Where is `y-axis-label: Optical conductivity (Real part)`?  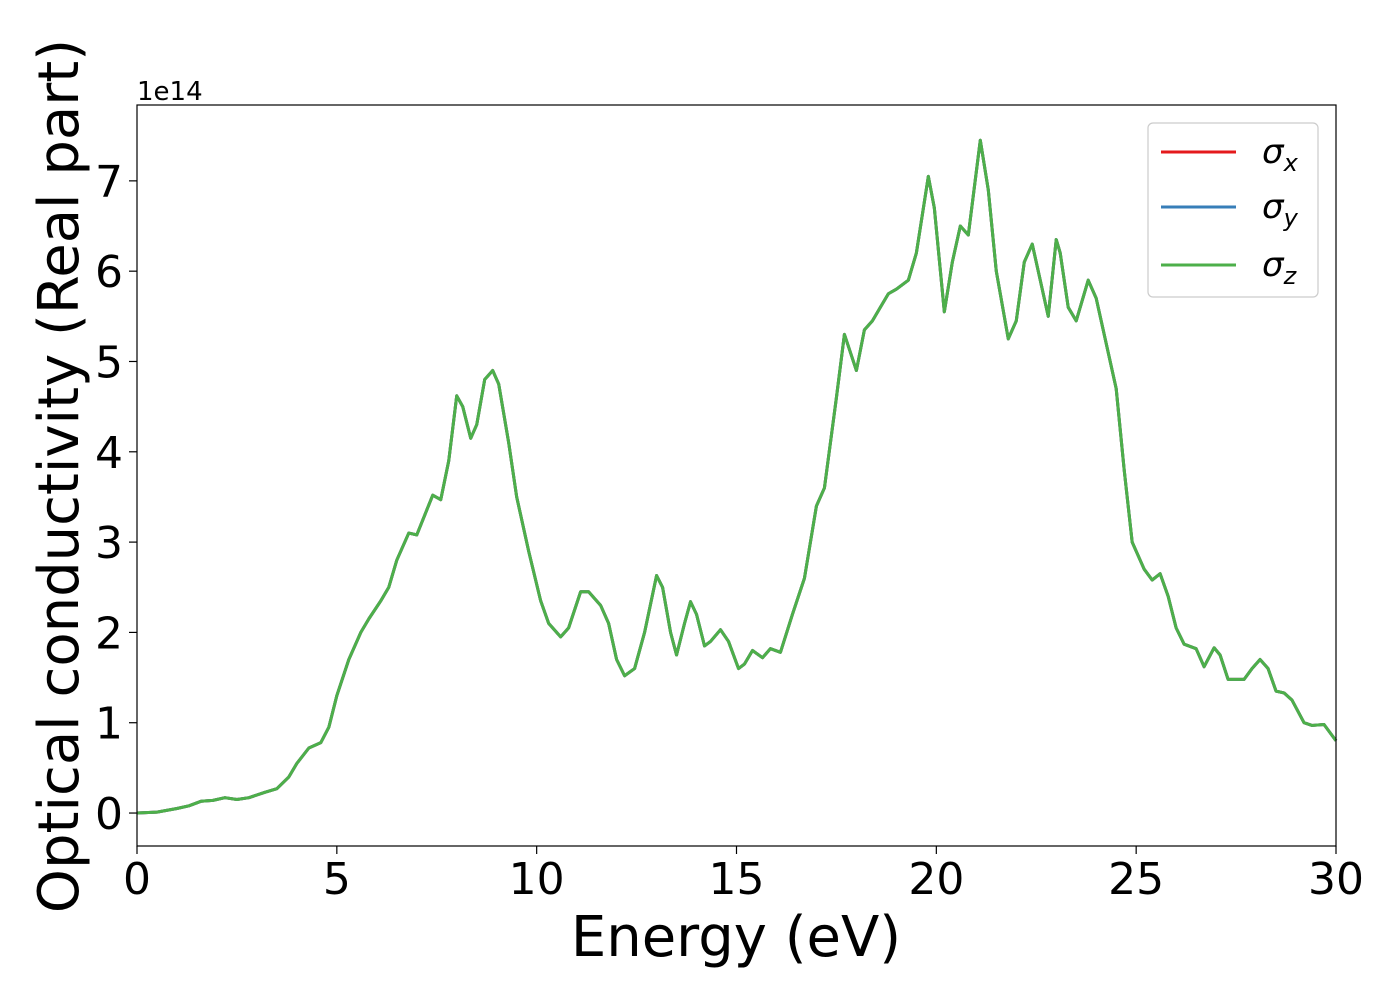 y-axis-label: Optical conductivity (Real part) is located at coordinates (59, 476).